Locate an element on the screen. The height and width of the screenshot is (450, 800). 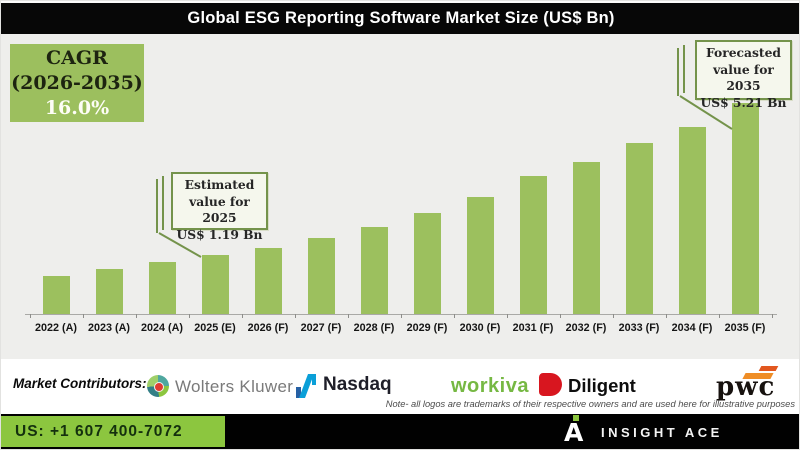
x-axis-label: 2029 (F) is located at coordinates (427, 328).